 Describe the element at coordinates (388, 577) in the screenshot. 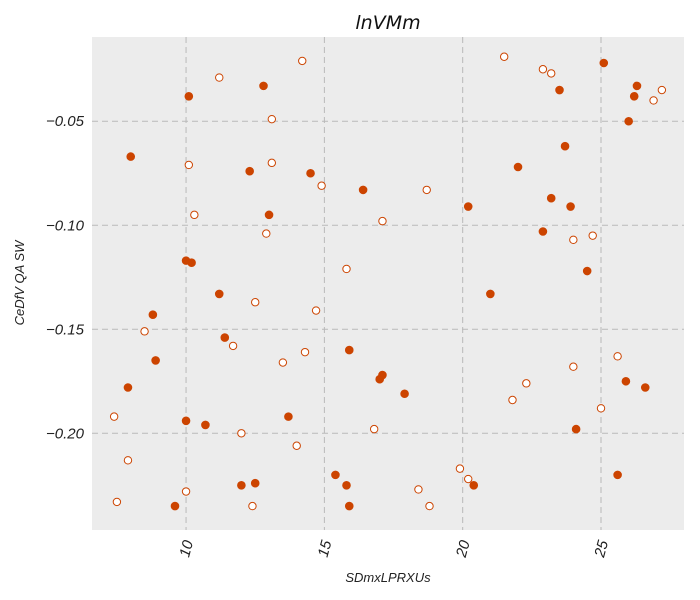

I see `x-axis-label: SDmxLPRXUs` at that location.